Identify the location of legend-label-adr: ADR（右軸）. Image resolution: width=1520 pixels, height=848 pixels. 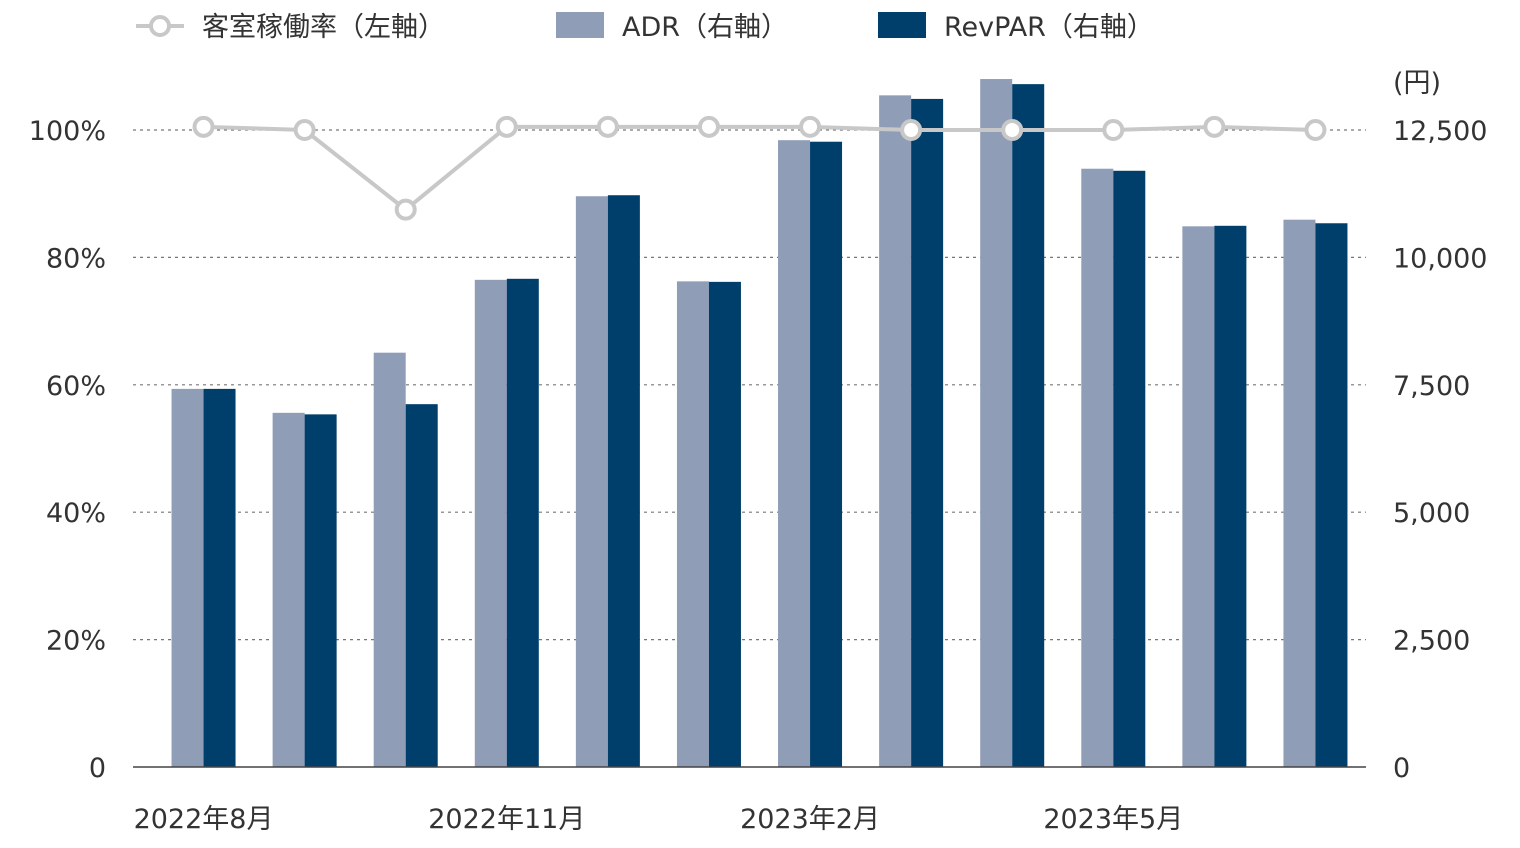
(705, 27).